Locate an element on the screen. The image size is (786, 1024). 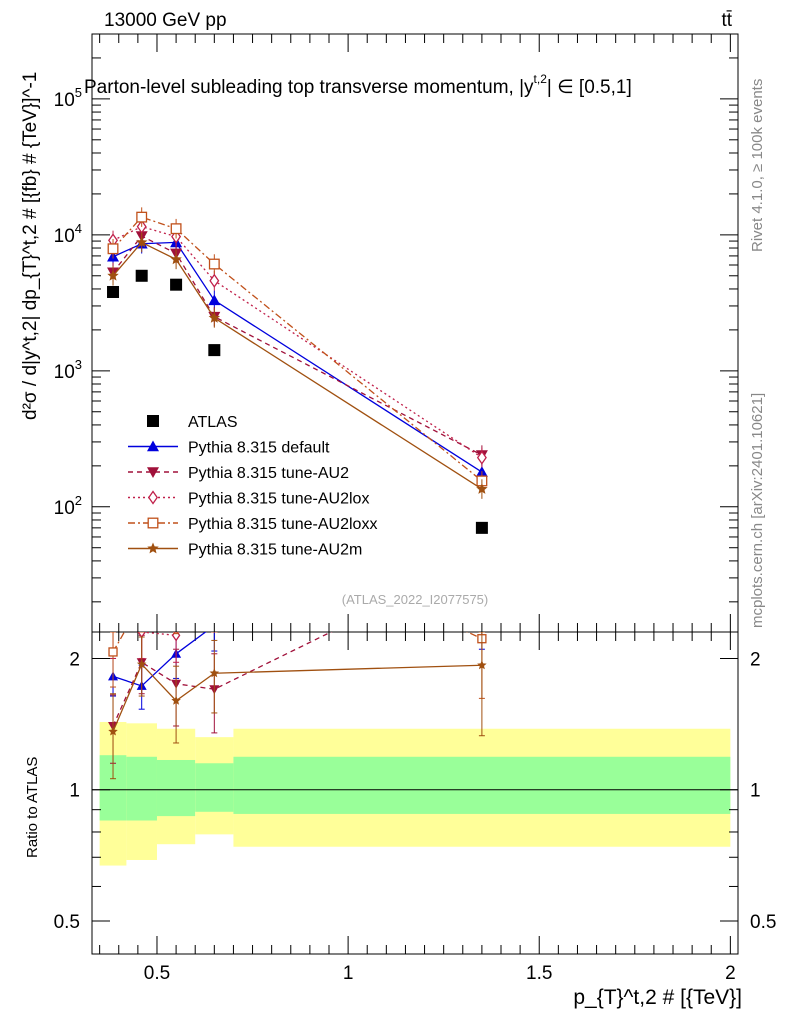
y-tick-label-main: 10³ is located at coordinates (68, 370).